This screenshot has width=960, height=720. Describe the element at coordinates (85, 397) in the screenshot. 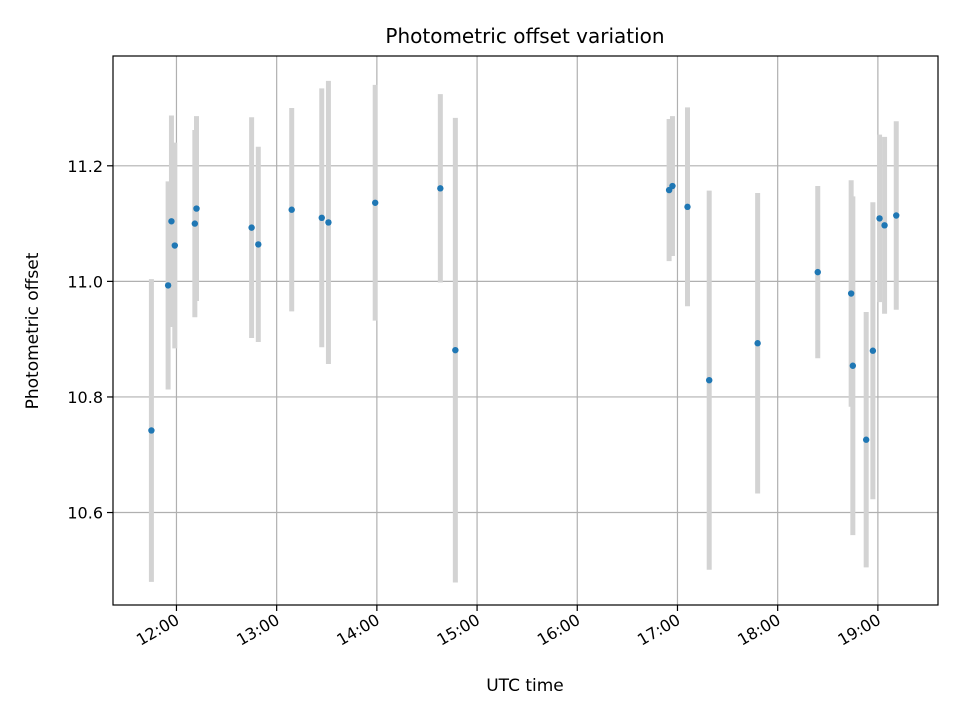

I see `y-tick-label: 10.8` at that location.